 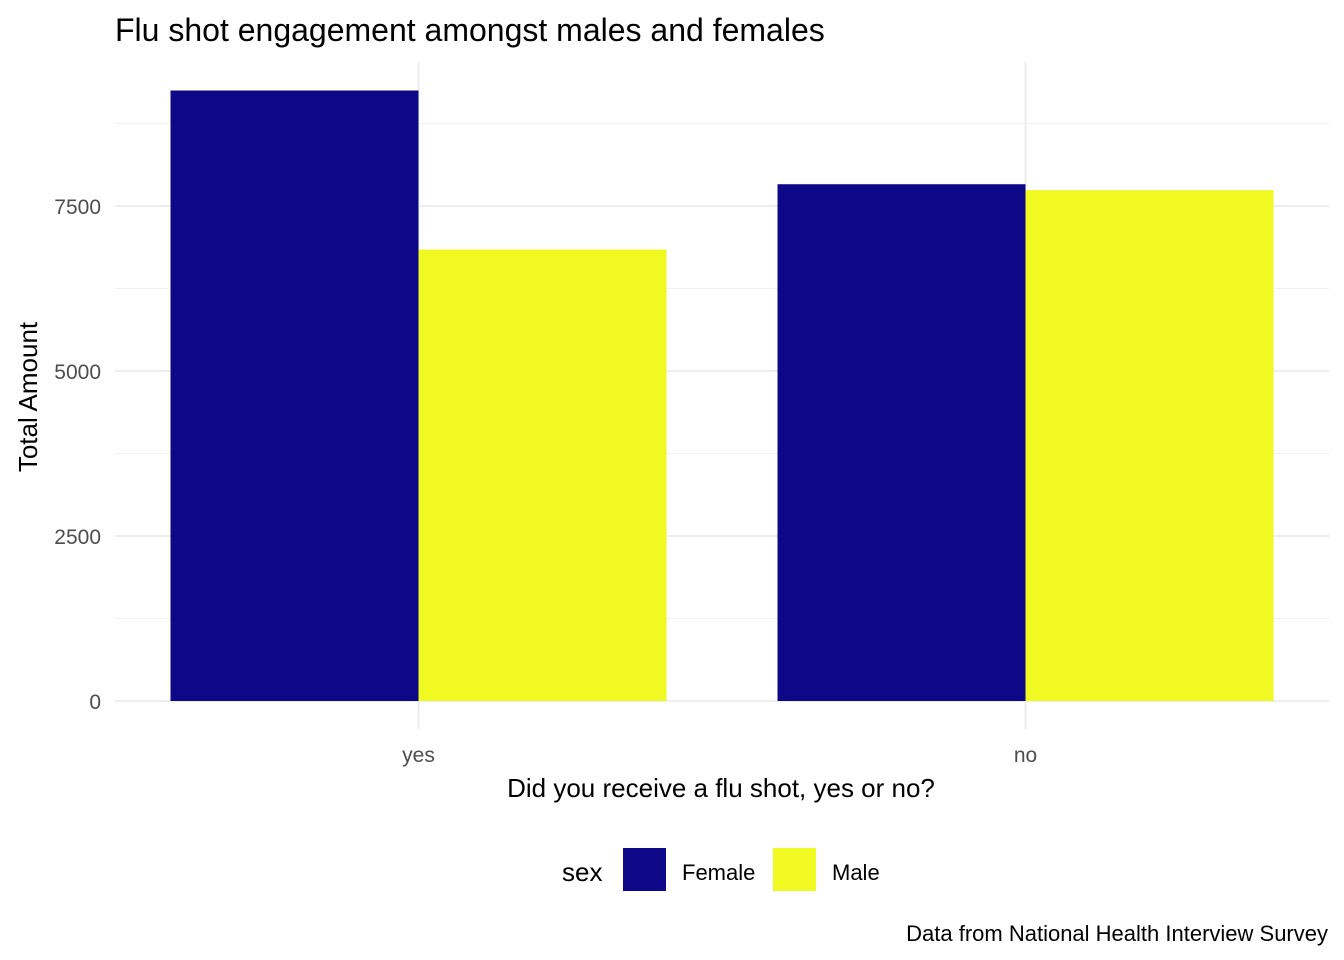 I want to click on legend-key-female, so click(x=644, y=869).